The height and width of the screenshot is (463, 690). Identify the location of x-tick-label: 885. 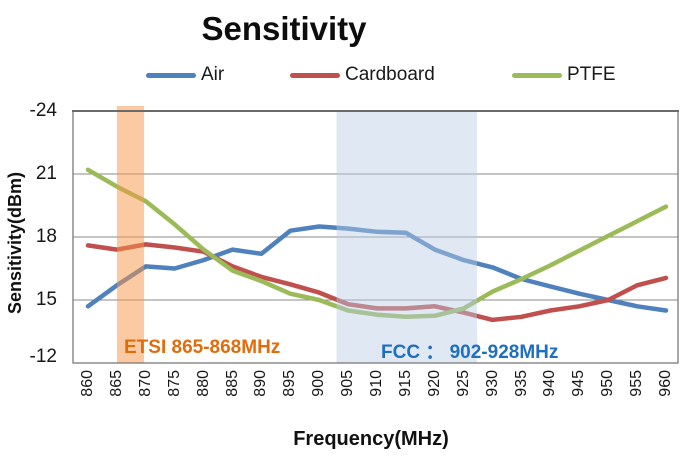
(232, 383).